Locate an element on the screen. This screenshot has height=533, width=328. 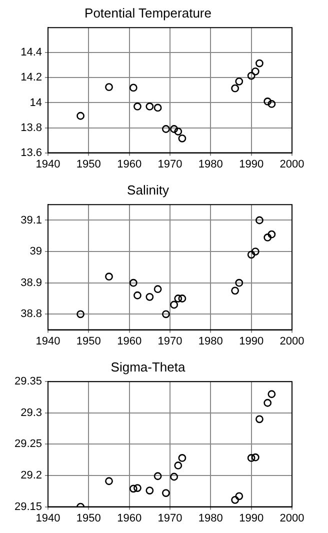
y-tick-label: 38.8 is located at coordinates (31, 314).